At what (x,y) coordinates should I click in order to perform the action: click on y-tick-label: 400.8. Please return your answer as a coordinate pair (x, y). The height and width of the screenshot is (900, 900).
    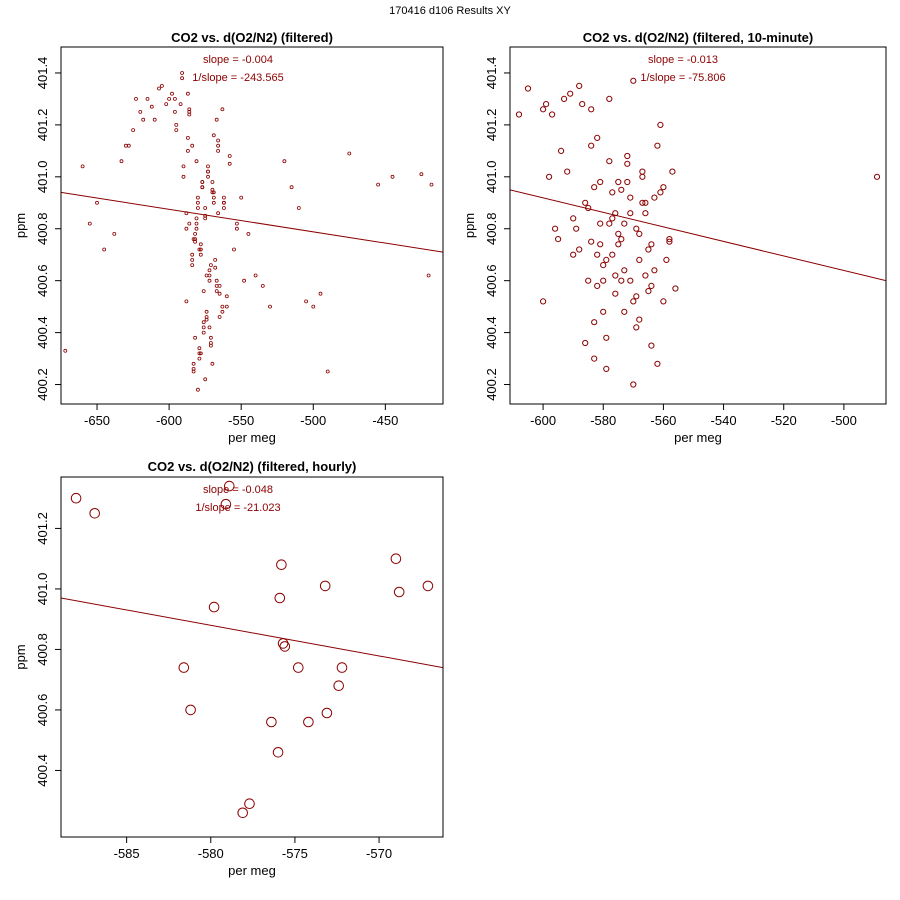
    Looking at the image, I should click on (42, 649).